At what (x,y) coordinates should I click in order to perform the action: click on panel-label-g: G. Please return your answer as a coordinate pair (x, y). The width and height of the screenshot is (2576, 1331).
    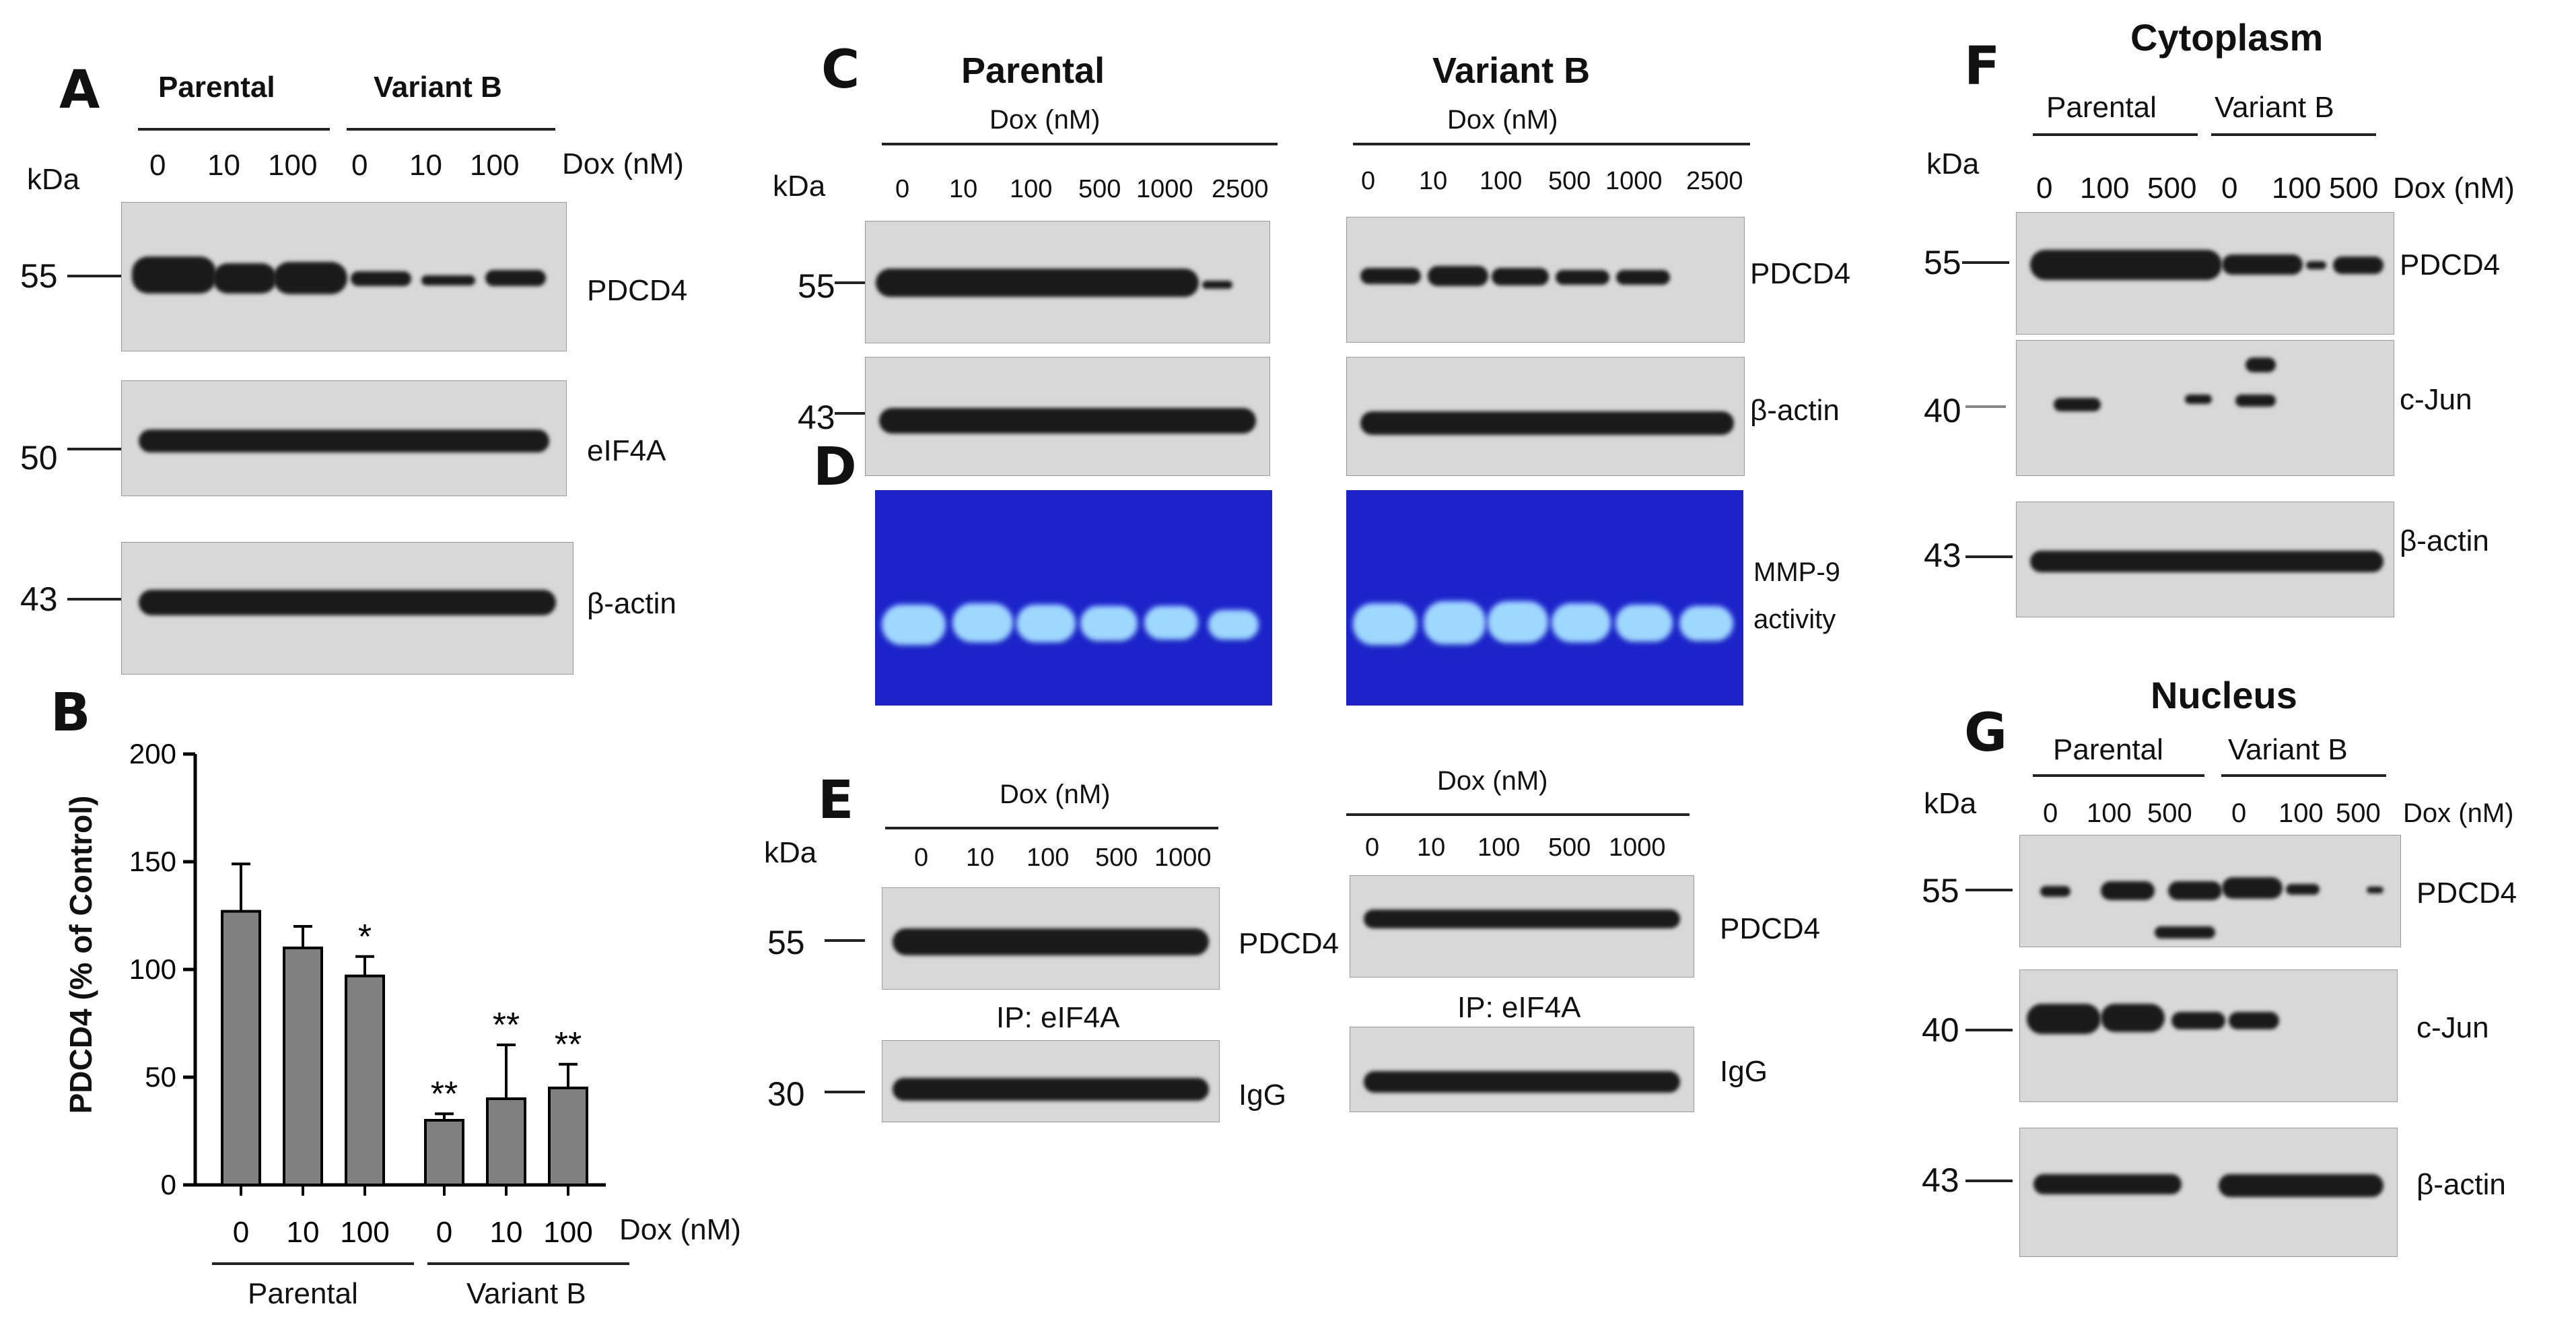
    Looking at the image, I should click on (1986, 733).